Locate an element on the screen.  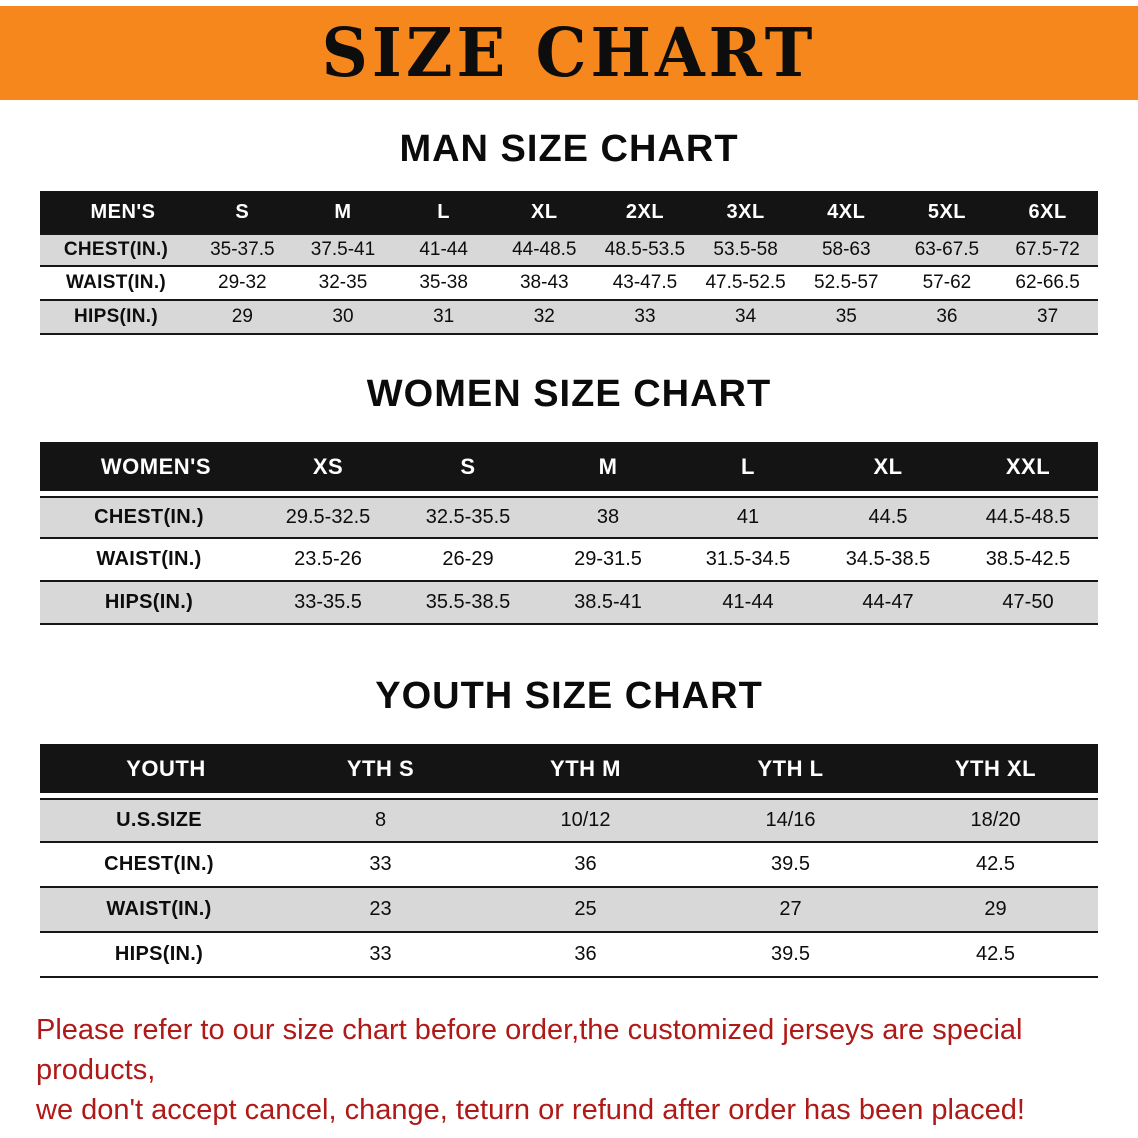
cell: 48.5-53.5 is located at coordinates (645, 250).